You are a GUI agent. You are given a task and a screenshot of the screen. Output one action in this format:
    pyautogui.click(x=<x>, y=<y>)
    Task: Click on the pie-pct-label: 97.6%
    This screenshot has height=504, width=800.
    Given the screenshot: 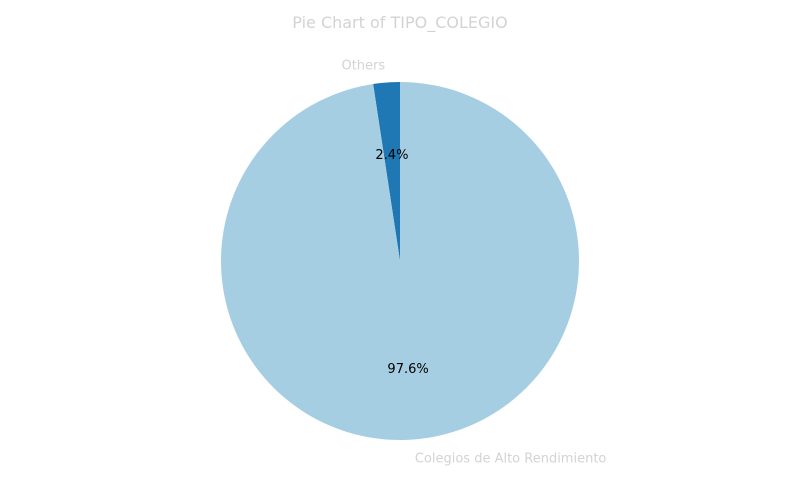 What is the action you would take?
    pyautogui.click(x=407, y=369)
    